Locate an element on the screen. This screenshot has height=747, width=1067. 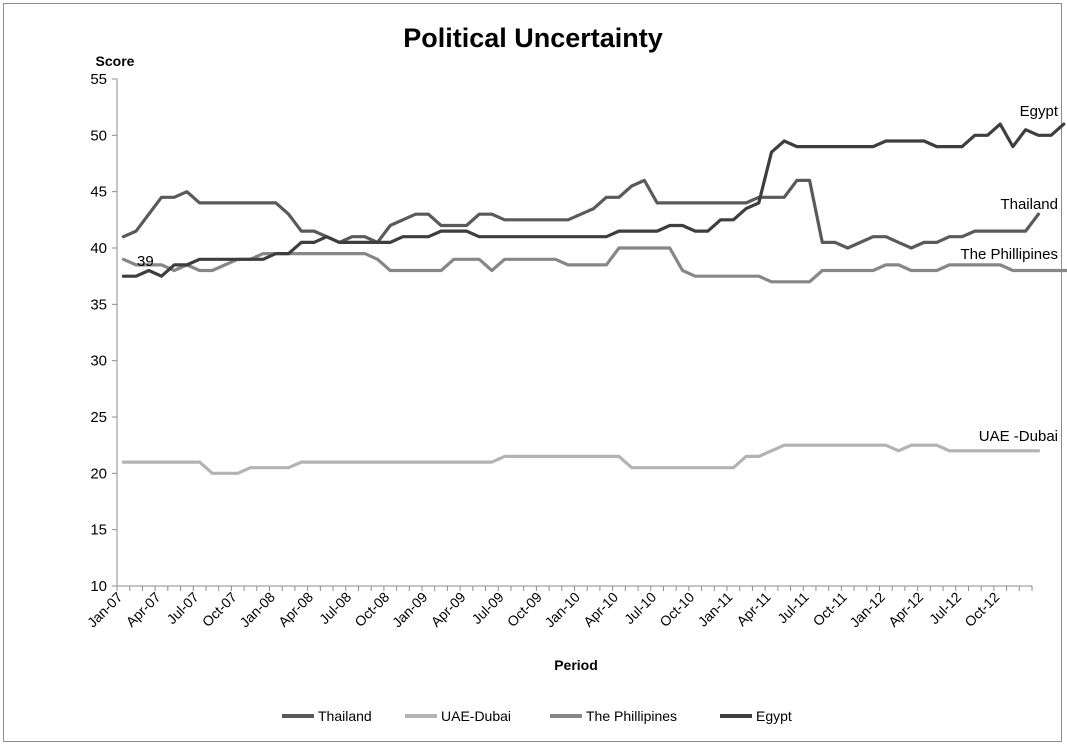
y-tick-label: 15 is located at coordinates (98, 530).